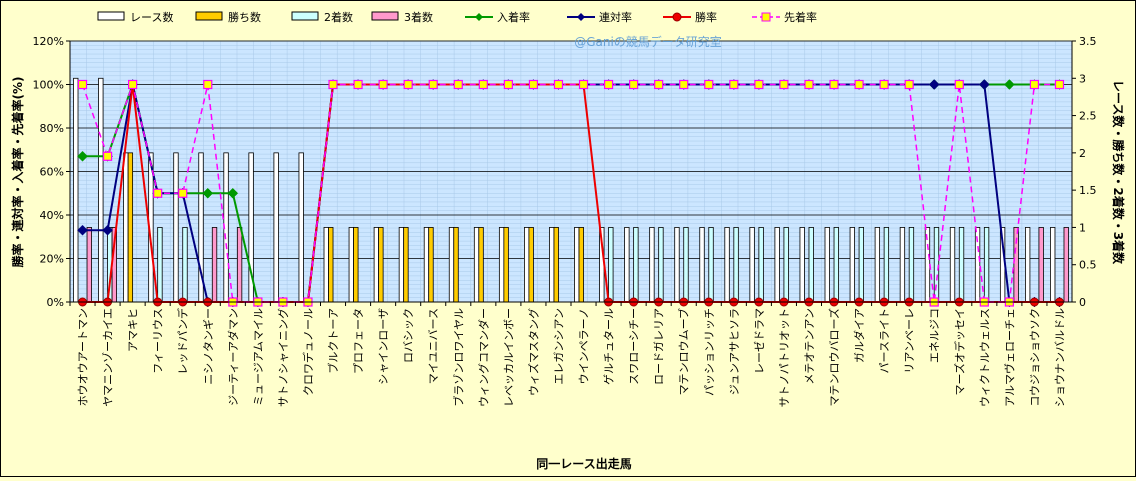 Image resolution: width=1136 pixels, height=481 pixels. I want to click on y-right-tick-label: 3.5, so click(1088, 41).